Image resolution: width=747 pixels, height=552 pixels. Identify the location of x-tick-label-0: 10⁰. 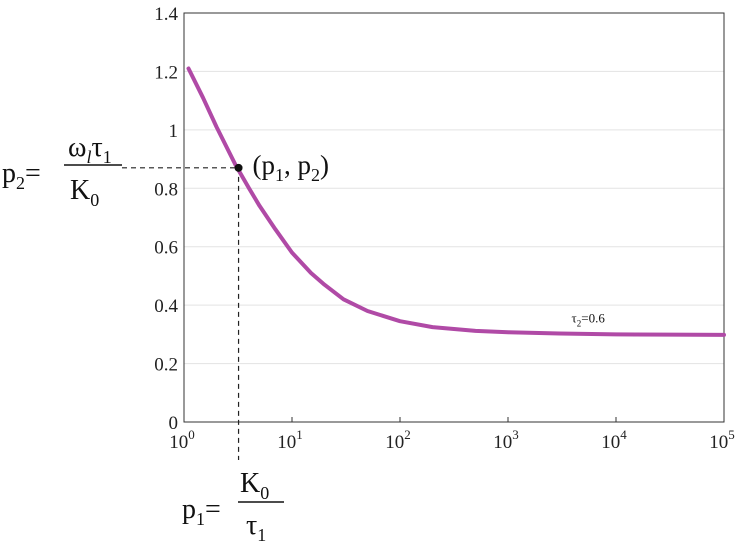
(182, 440).